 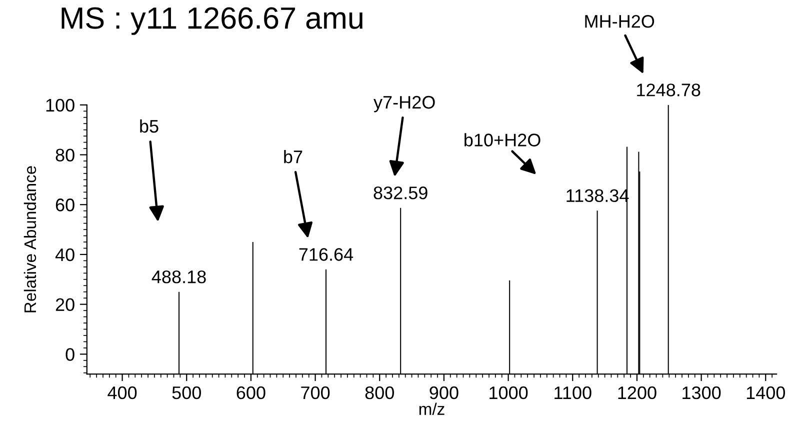 What do you see at coordinates (70, 354) in the screenshot?
I see `y-tick-label: 0` at bounding box center [70, 354].